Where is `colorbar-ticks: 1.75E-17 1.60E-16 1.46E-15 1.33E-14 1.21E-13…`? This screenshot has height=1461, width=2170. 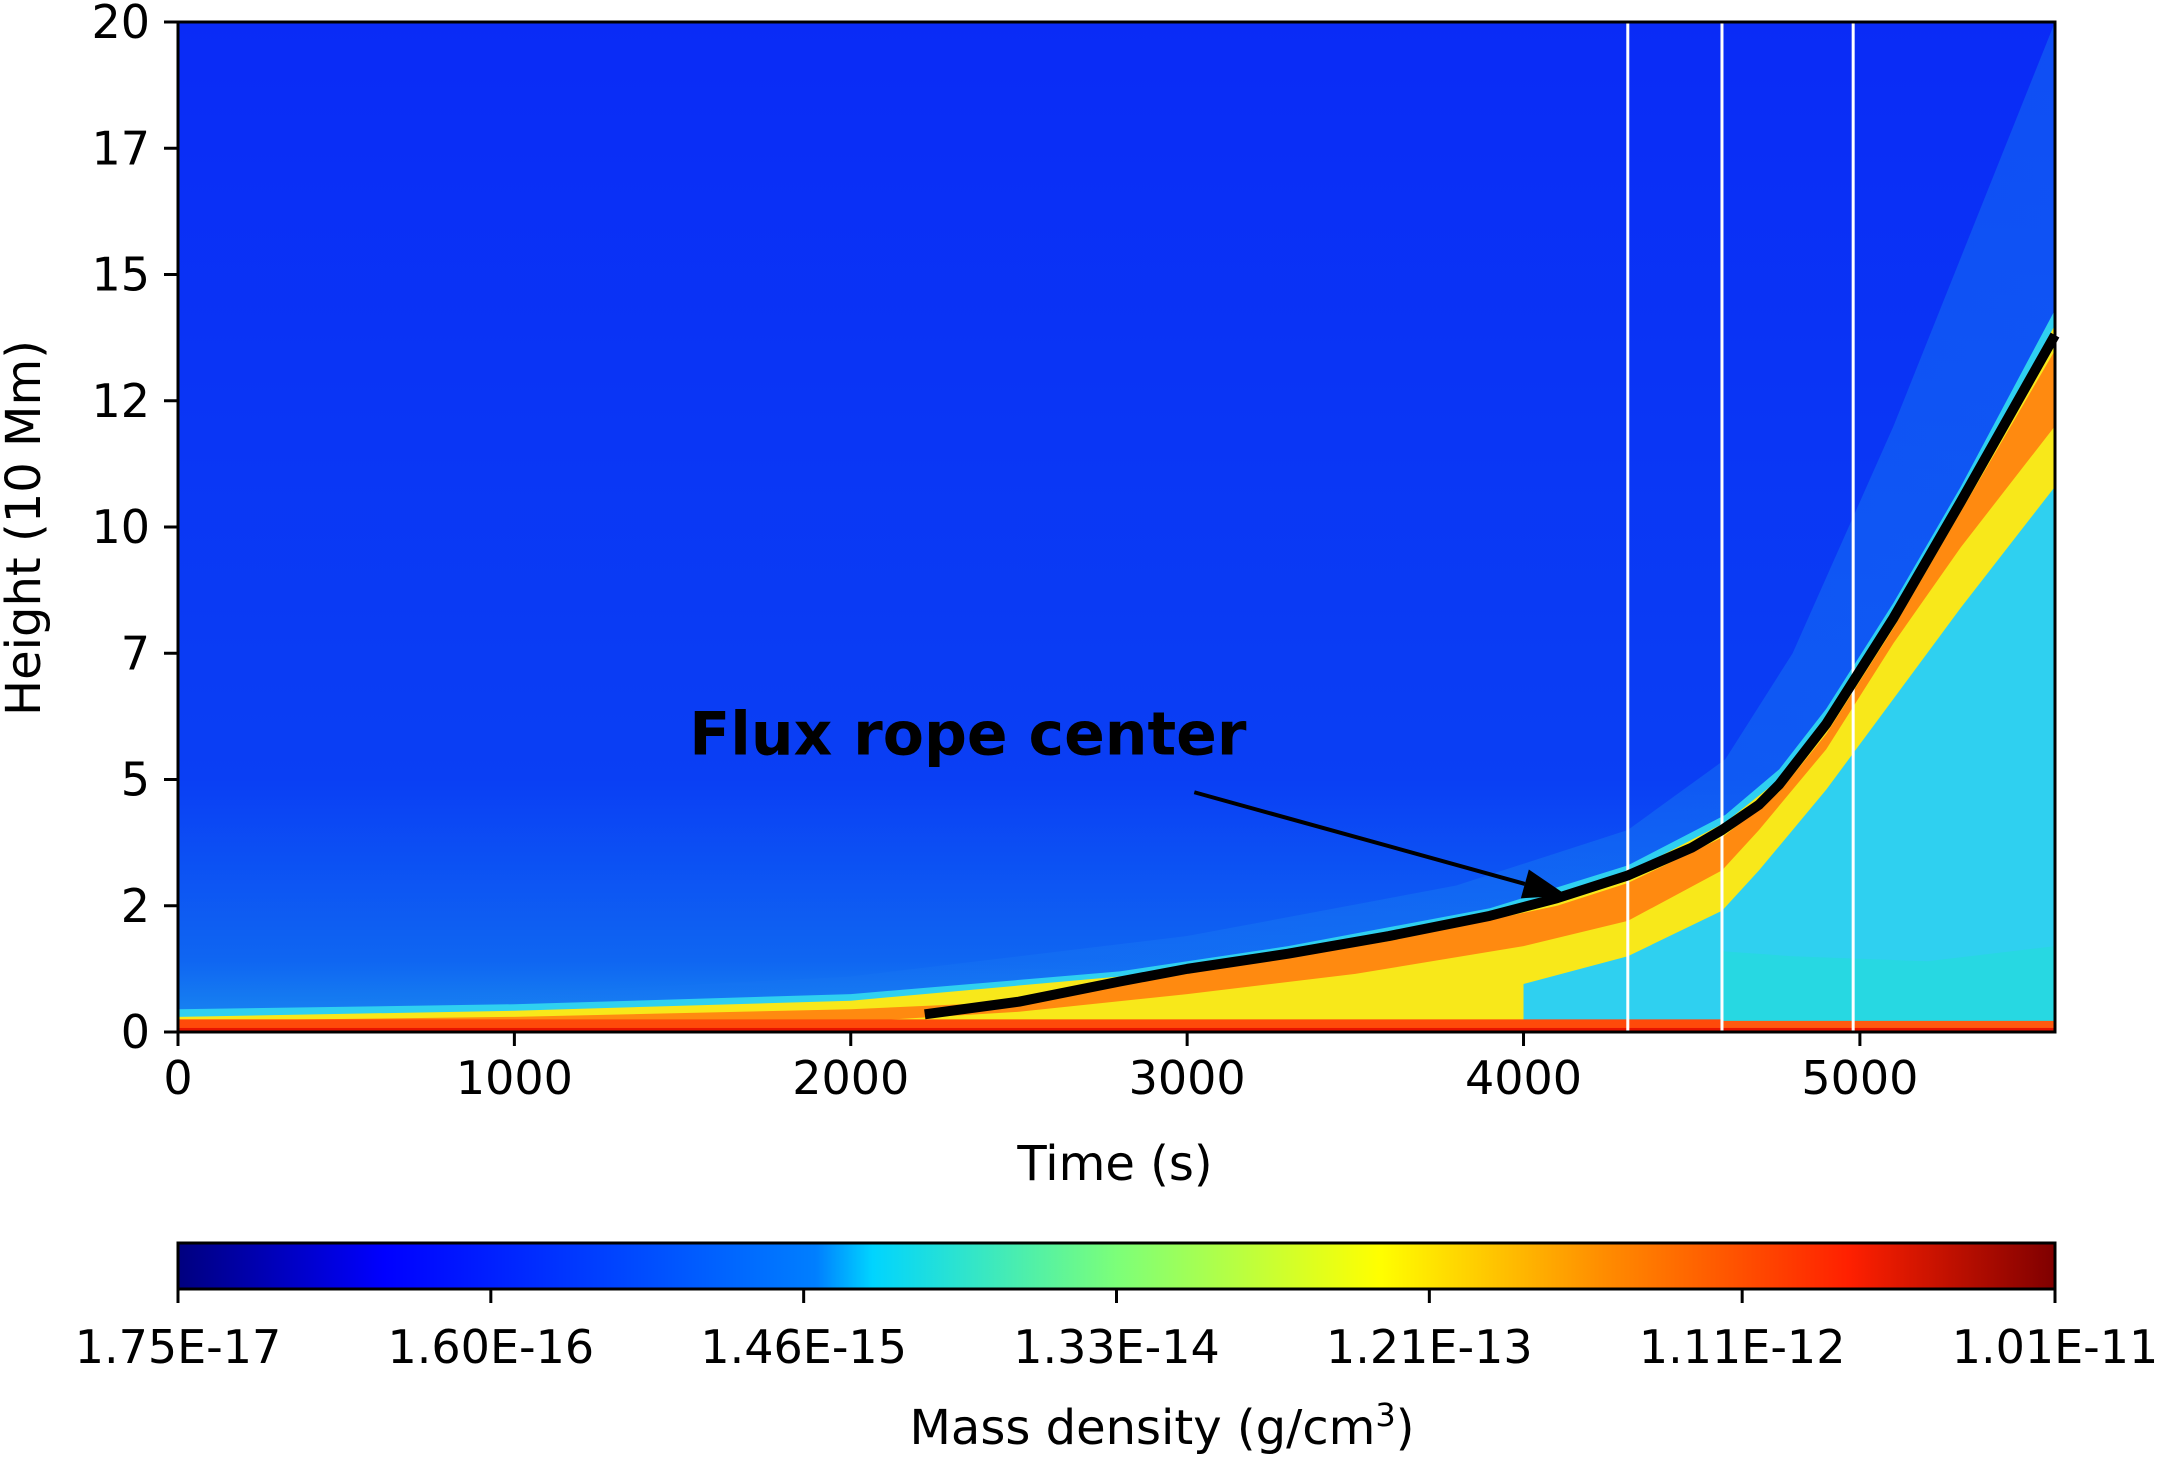 colorbar-ticks: 1.75E-17 1.60E-16 1.46E-15 1.33E-14 1.21E-13… is located at coordinates (1117, 1331).